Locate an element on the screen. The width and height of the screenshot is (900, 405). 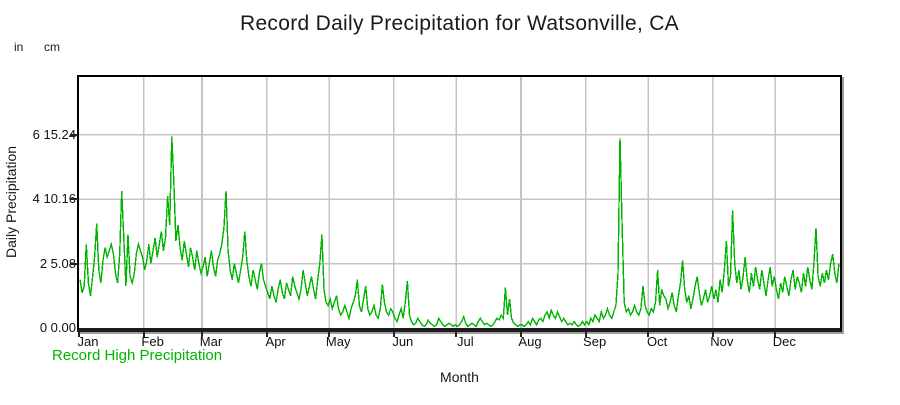
y-axis-title: Daily Precipitation is located at coordinates (11, 202).